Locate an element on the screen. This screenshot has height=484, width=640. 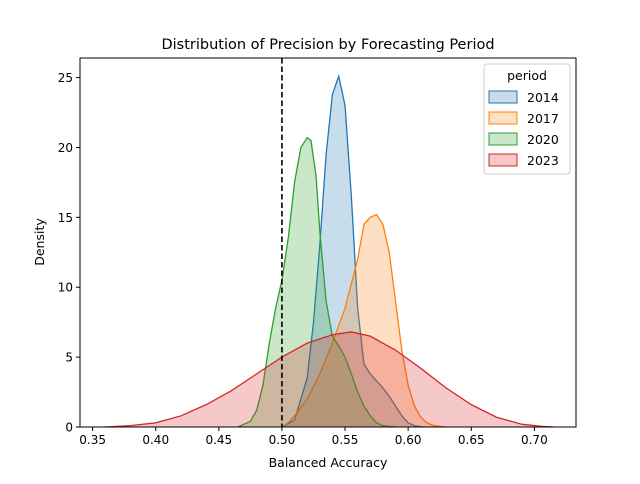
density-line-2023 is located at coordinates (329, 379).